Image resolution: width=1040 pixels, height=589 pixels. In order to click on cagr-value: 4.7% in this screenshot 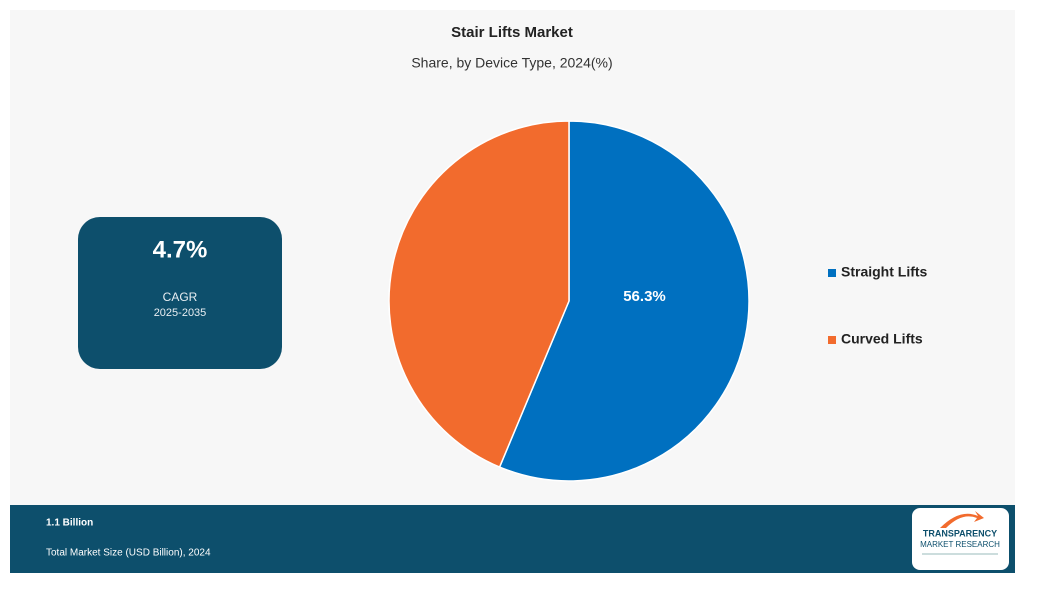, I will do `click(180, 249)`.